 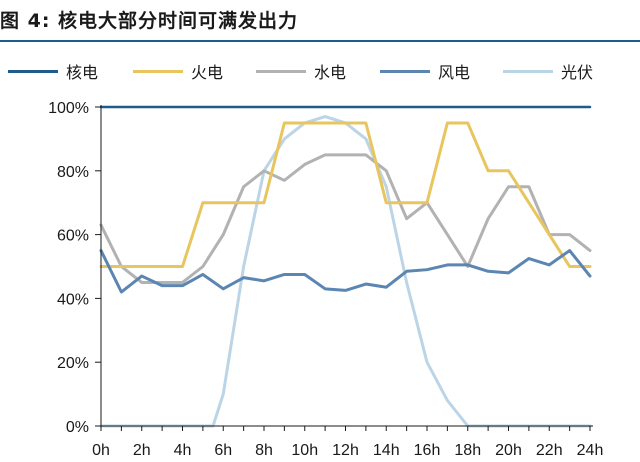 I want to click on title-divider, so click(x=320, y=41).